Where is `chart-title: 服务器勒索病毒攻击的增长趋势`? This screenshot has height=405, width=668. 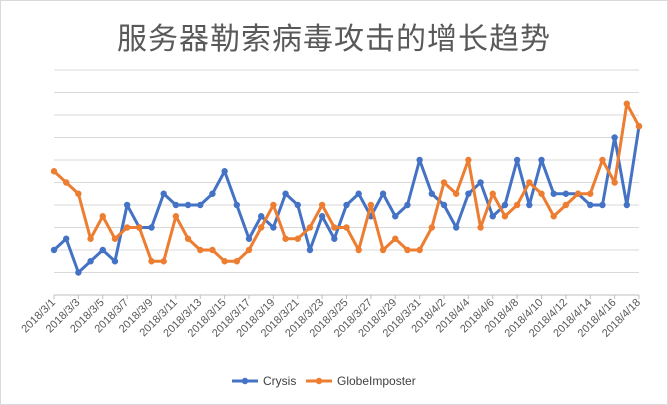
chart-title: 服务器勒索病毒攻击的增长趋势 is located at coordinates (334, 39).